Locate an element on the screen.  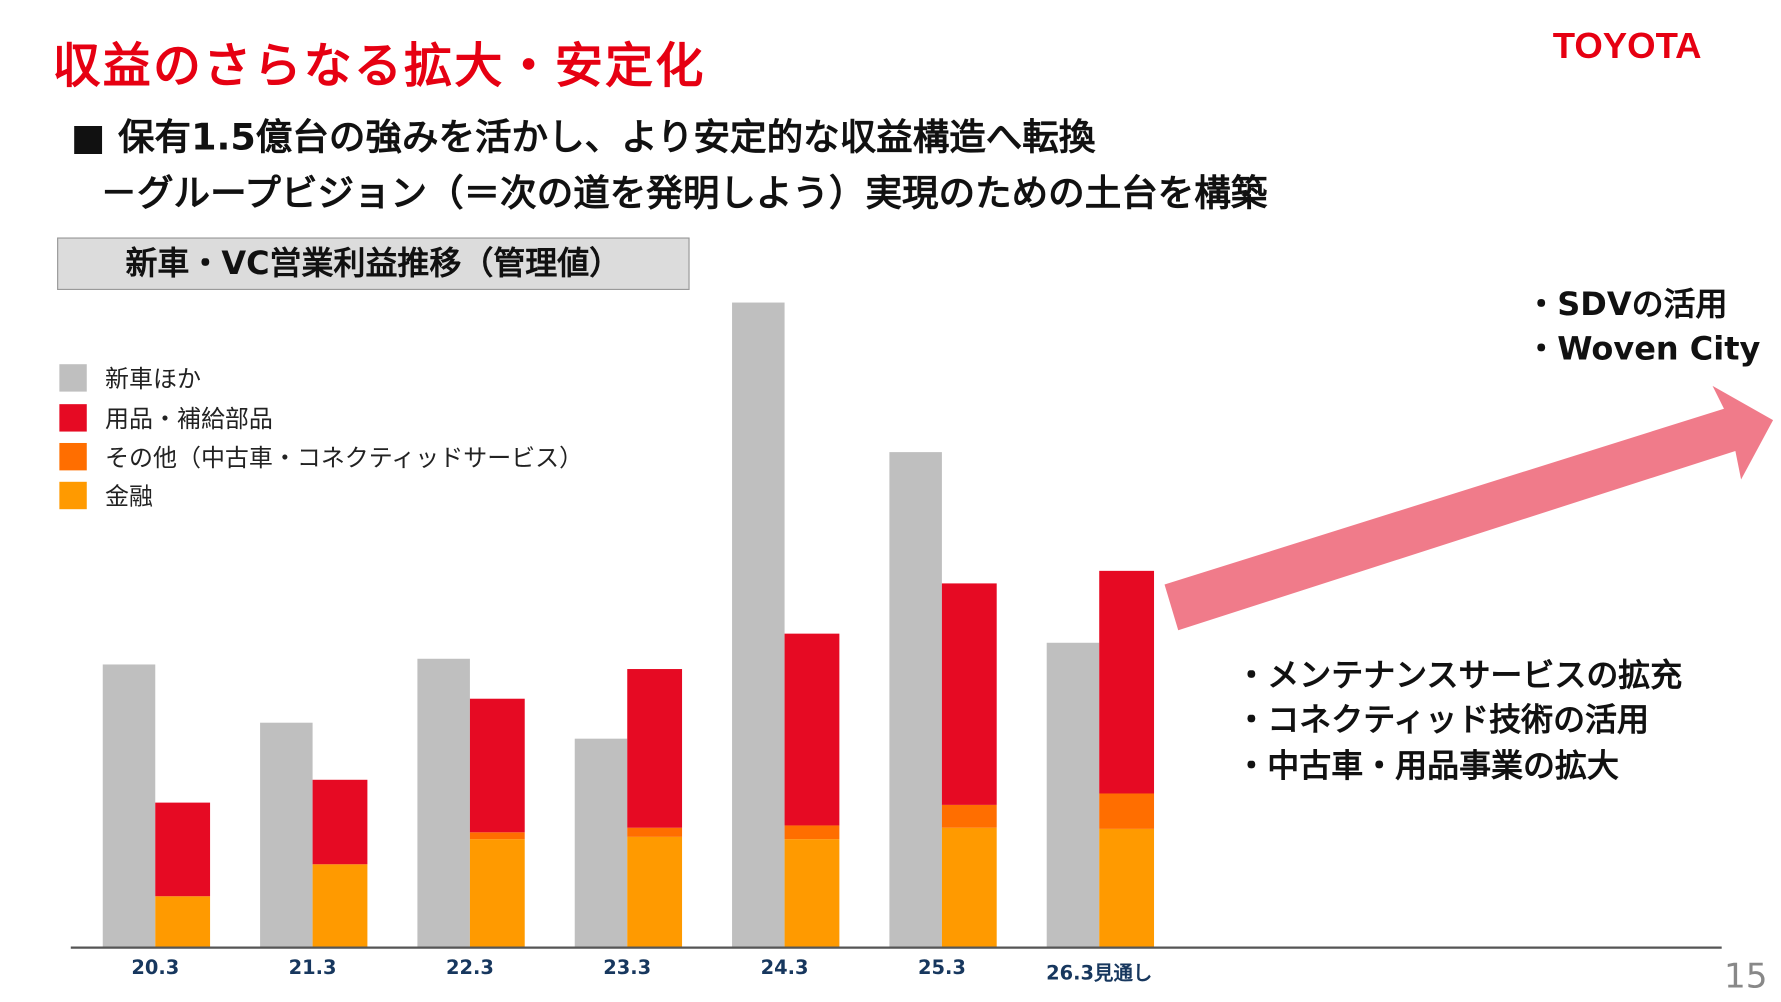
bar-finance-24.3 is located at coordinates (812, 893).